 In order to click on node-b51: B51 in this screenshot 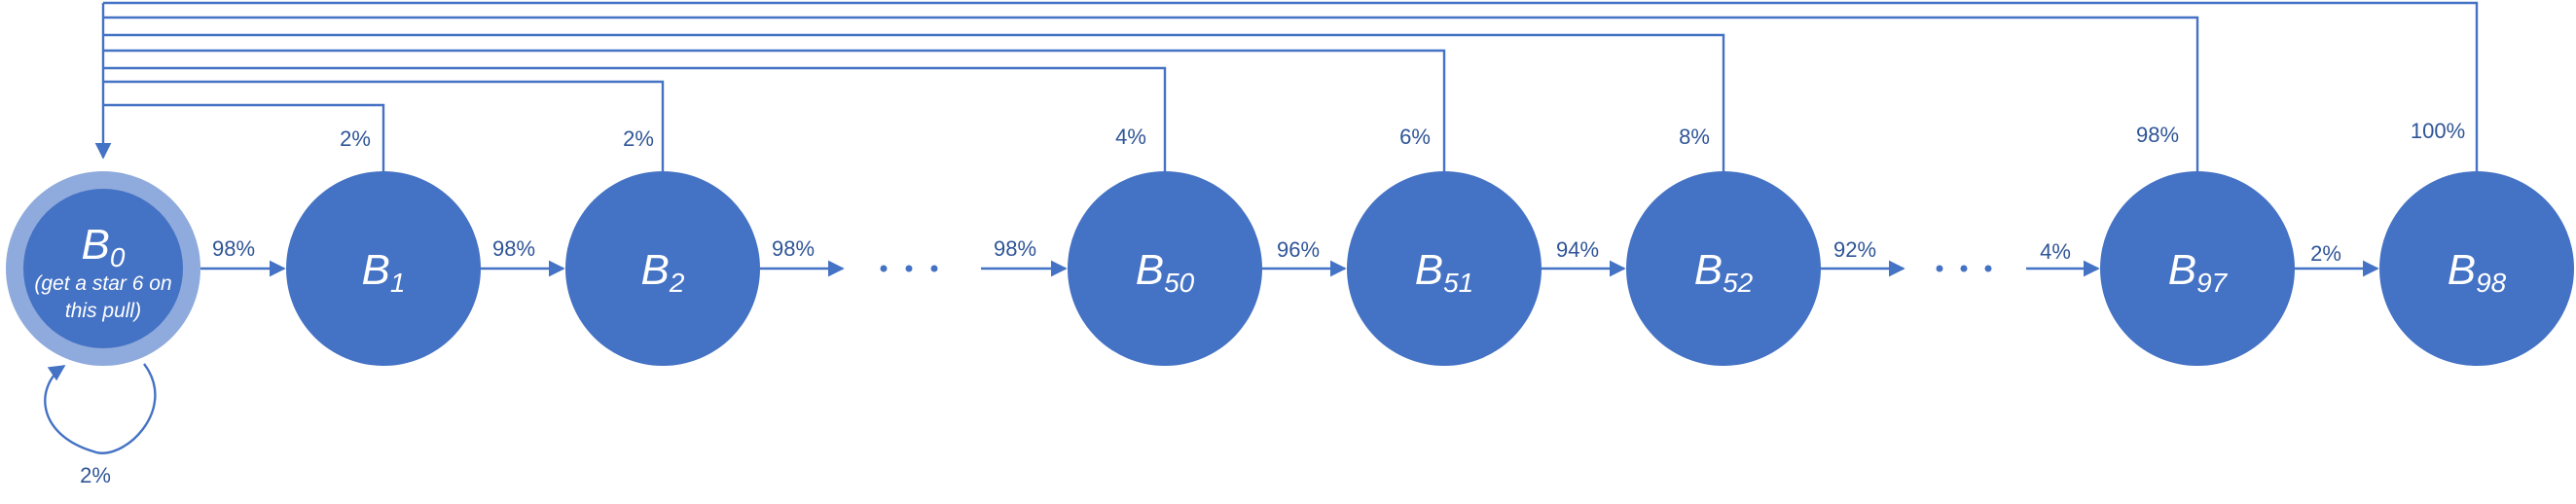, I will do `click(1444, 268)`.